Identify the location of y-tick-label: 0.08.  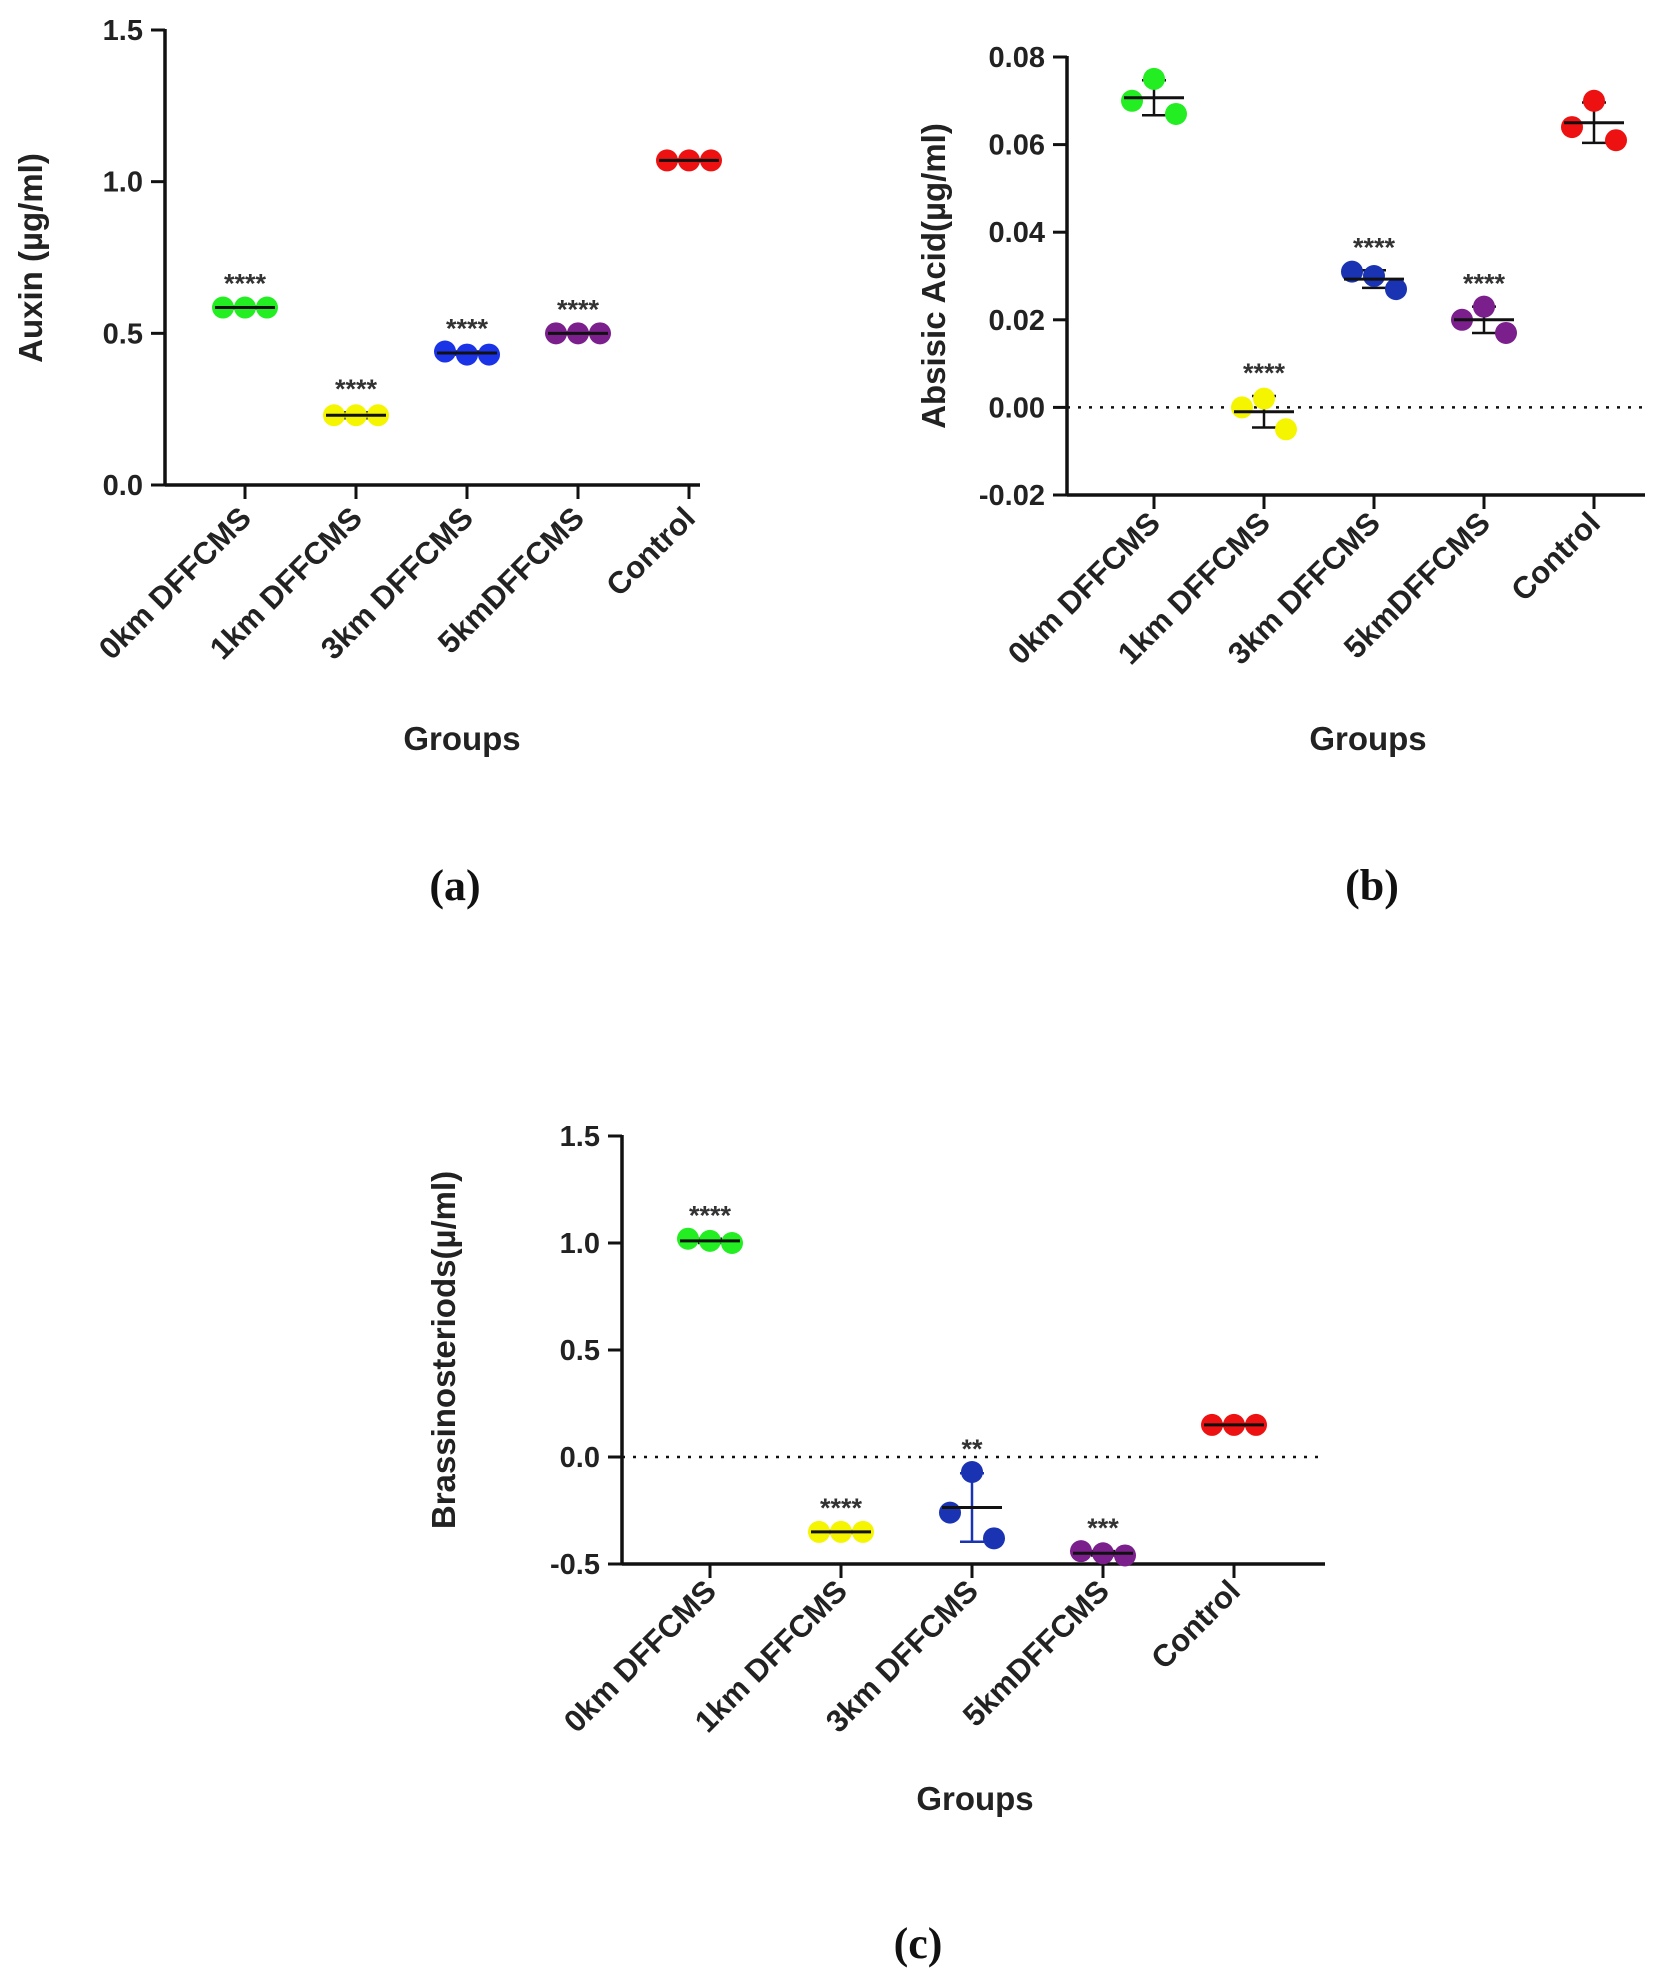
(1017, 58).